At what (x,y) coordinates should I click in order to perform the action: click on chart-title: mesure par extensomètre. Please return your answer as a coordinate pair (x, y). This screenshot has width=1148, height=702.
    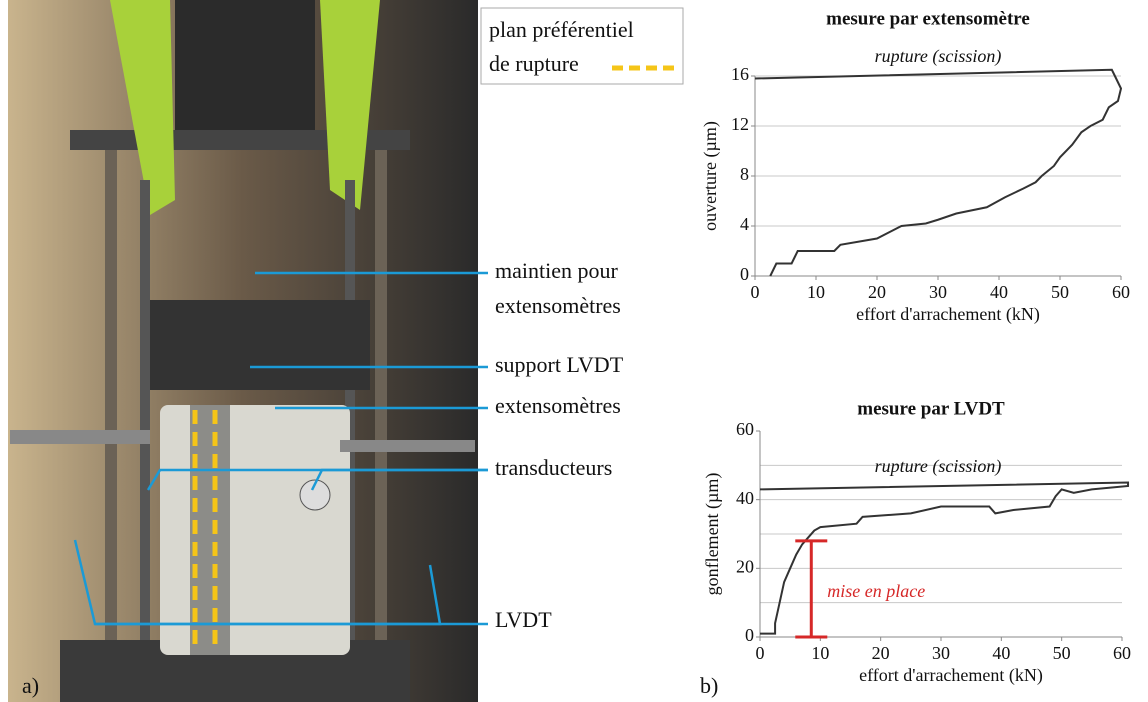
    Looking at the image, I should click on (928, 18).